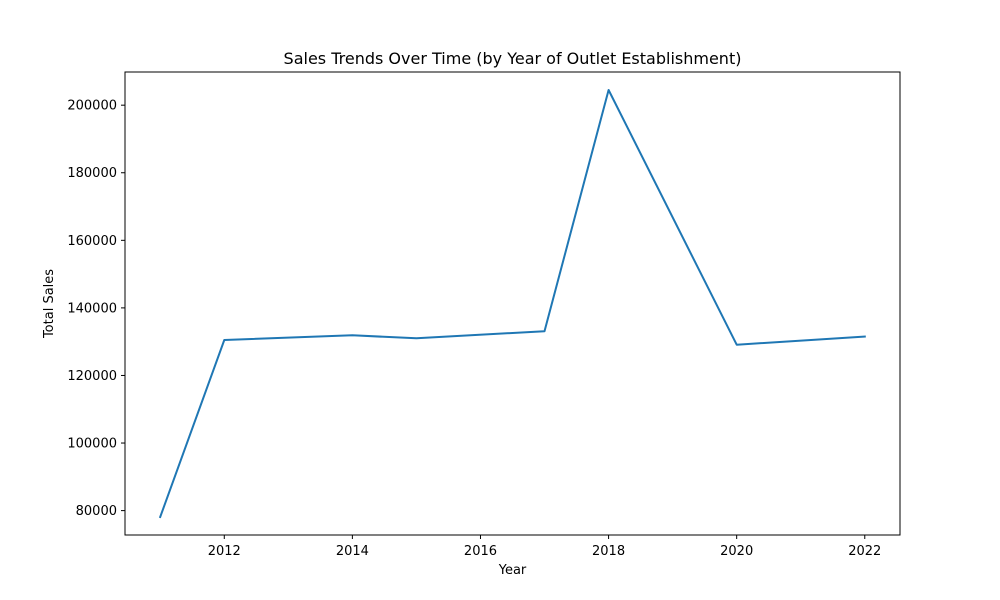 This screenshot has width=1000, height=600. I want to click on x-tick-label: 2018, so click(608, 551).